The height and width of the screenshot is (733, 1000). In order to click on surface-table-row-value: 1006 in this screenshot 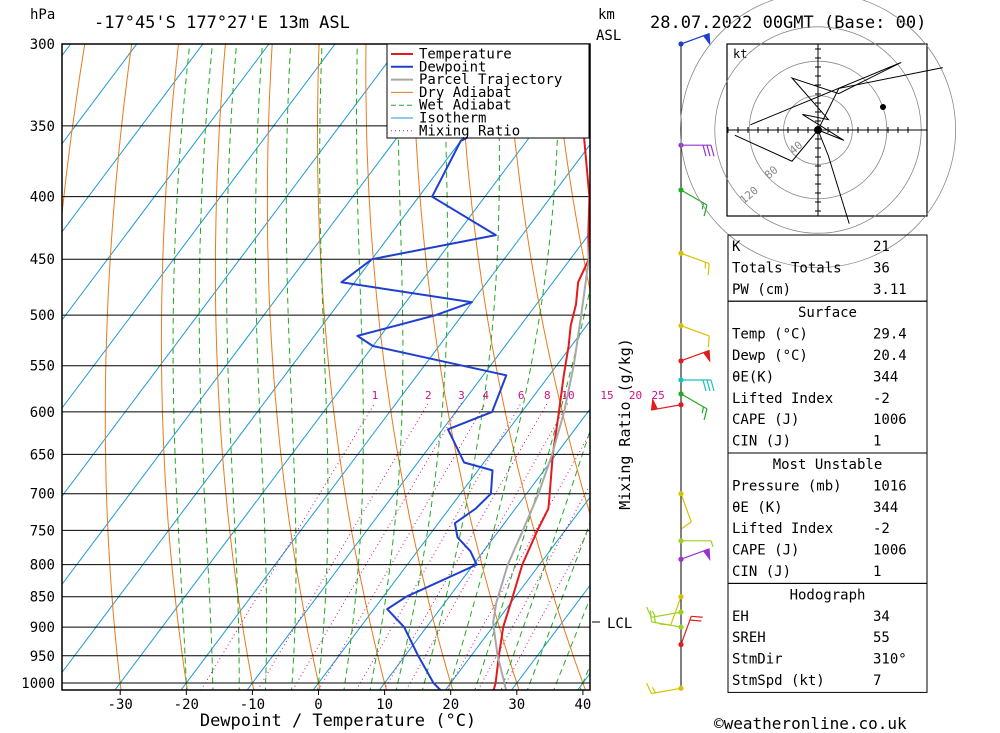, I will do `click(890, 420)`.